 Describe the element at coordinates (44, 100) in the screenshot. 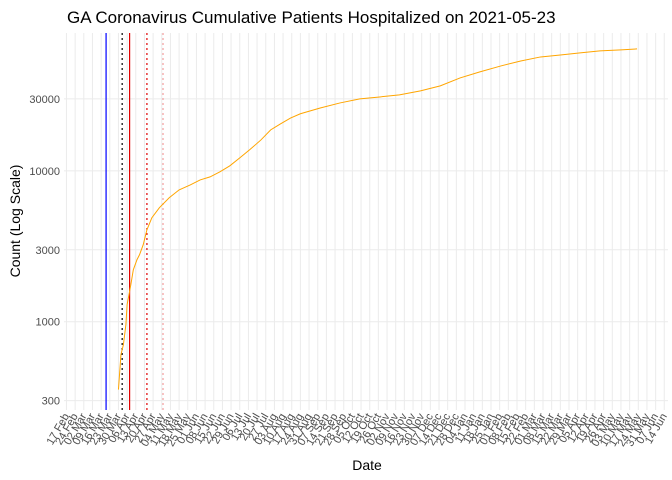

I see `y-tick-label: 30000` at that location.